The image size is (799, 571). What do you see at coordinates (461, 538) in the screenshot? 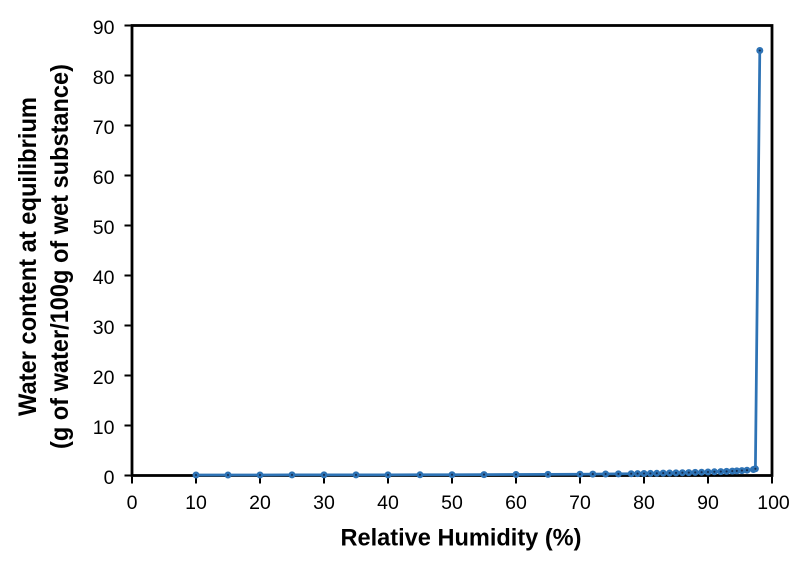
I see `svg-text: Relative Humidity (%)` at bounding box center [461, 538].